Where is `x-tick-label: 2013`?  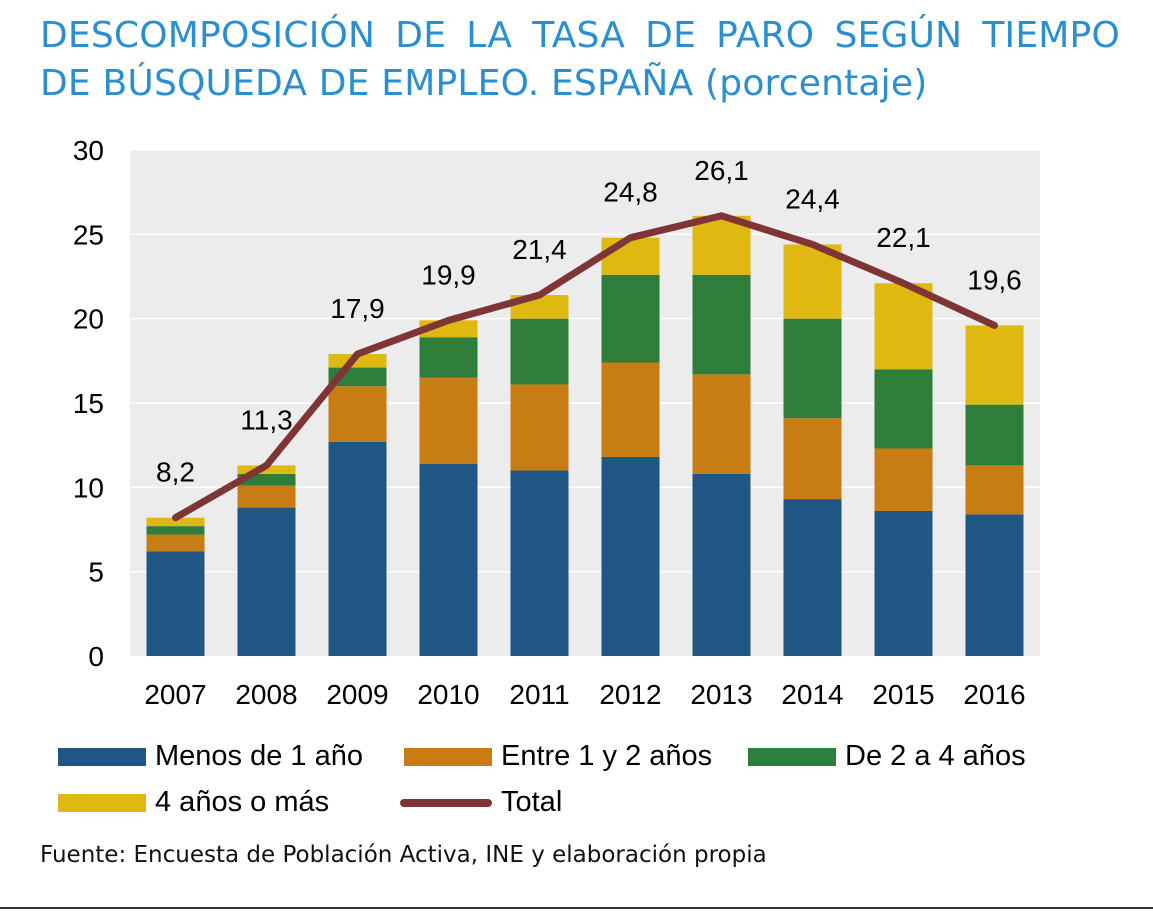 x-tick-label: 2013 is located at coordinates (721, 694).